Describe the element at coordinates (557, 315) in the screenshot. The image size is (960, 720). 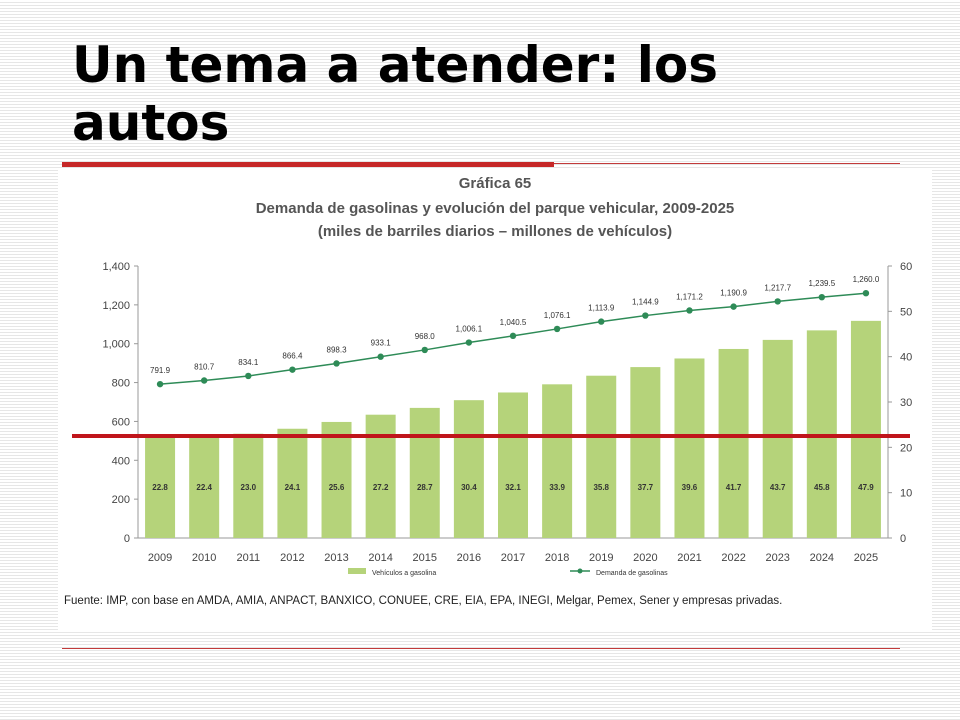
I see `demand-label: 1,076.1` at that location.